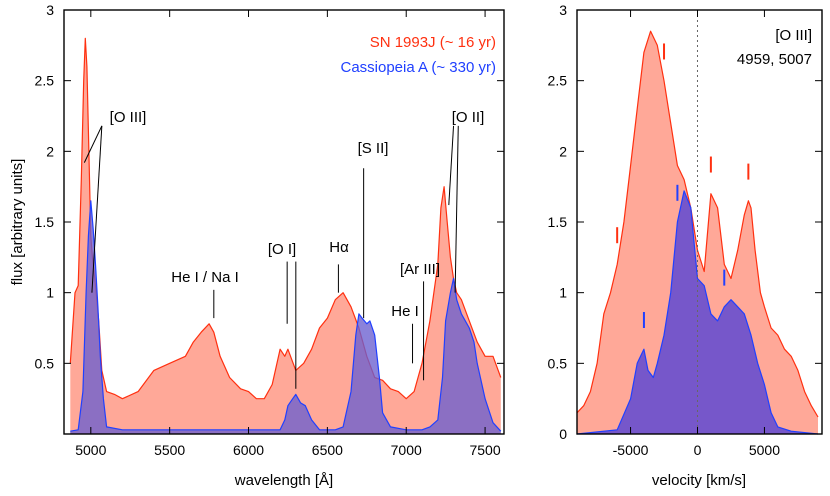  What do you see at coordinates (484, 450) in the screenshot?
I see `L-xtick-label: 7500` at bounding box center [484, 450].